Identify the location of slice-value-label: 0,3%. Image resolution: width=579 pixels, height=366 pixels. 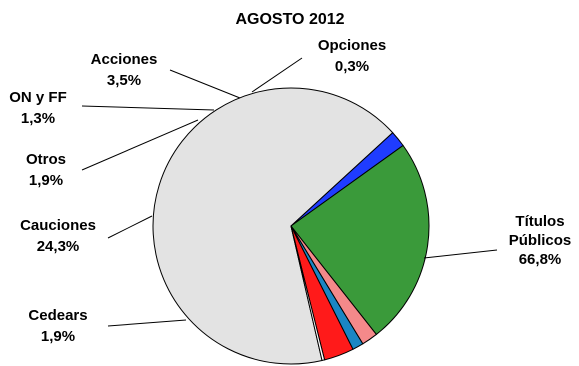
(352, 66).